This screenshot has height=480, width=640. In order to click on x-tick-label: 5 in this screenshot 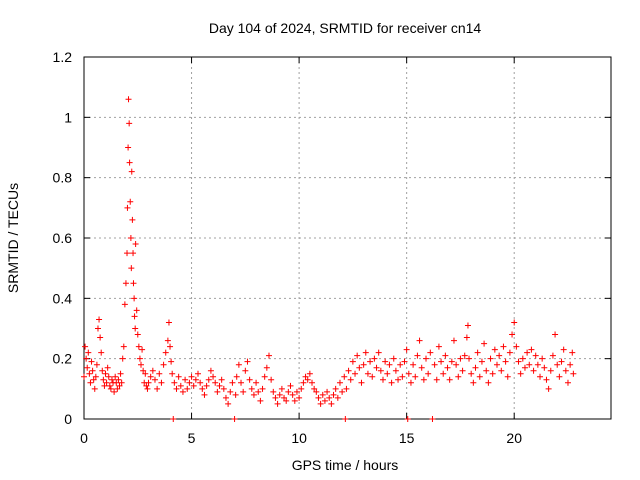, I will do `click(192, 438)`.